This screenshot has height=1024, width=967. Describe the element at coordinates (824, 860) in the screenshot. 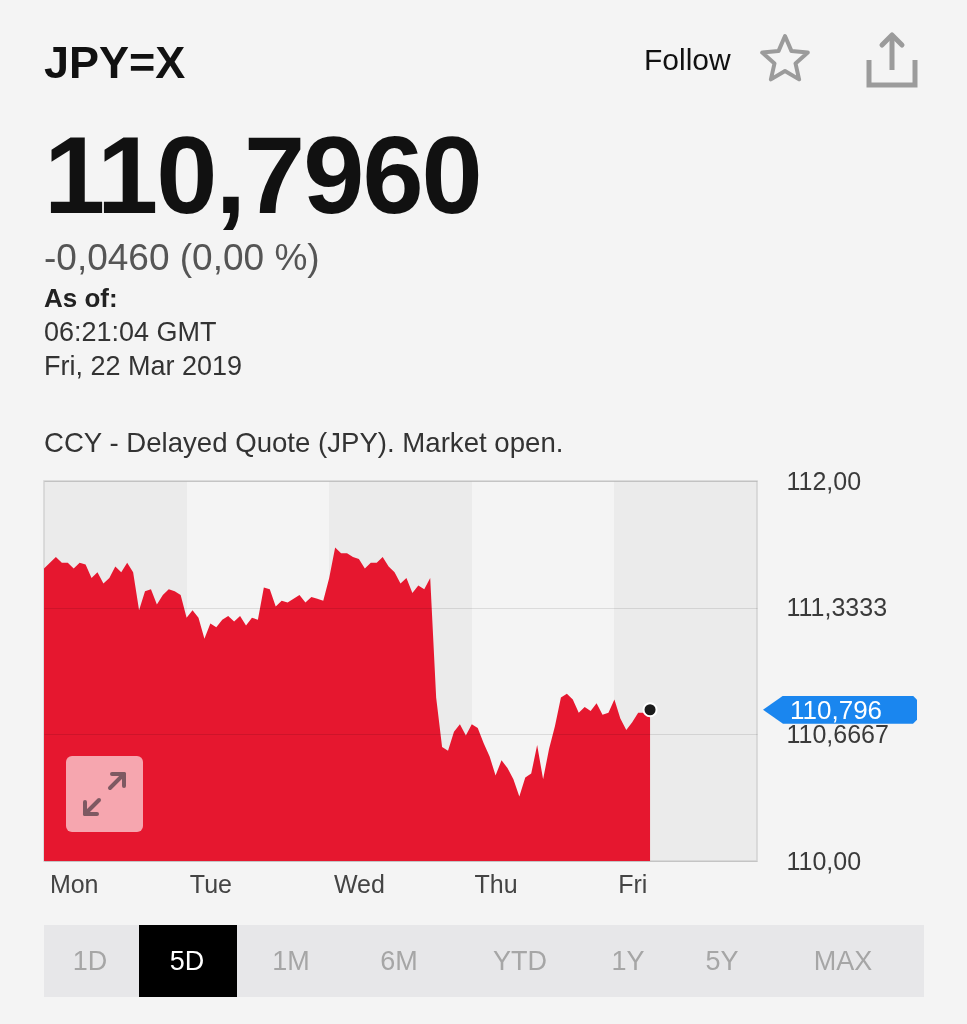

I see `y-tick-label: 110,00` at that location.